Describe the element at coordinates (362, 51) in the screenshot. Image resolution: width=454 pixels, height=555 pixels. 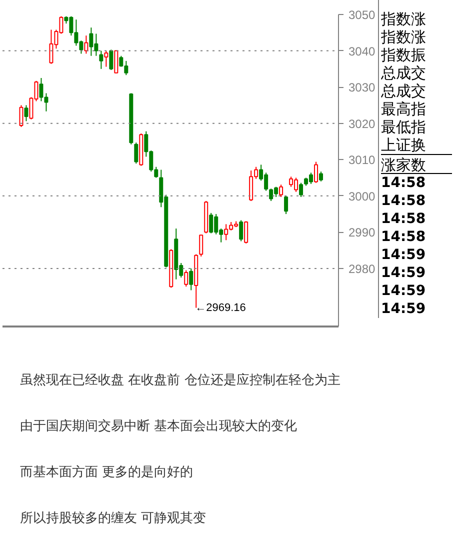
I see `y-tick-label: 3040` at that location.